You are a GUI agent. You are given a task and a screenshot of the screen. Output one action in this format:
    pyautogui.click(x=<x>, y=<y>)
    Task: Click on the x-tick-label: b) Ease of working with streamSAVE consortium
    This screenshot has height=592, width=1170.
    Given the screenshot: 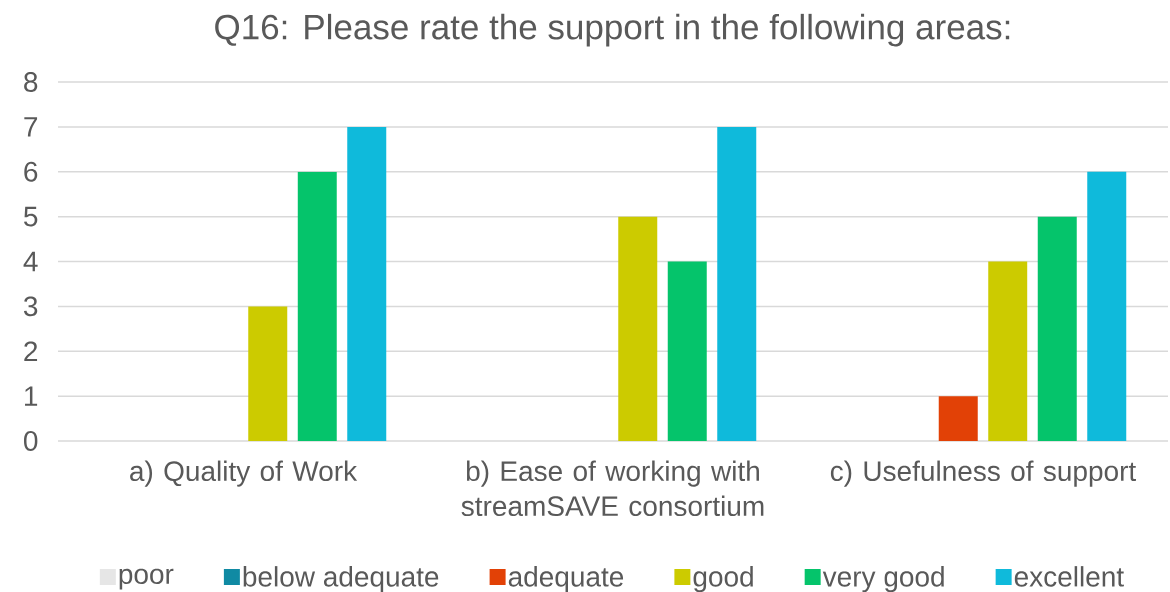 What is the action you would take?
    pyautogui.click(x=612, y=488)
    